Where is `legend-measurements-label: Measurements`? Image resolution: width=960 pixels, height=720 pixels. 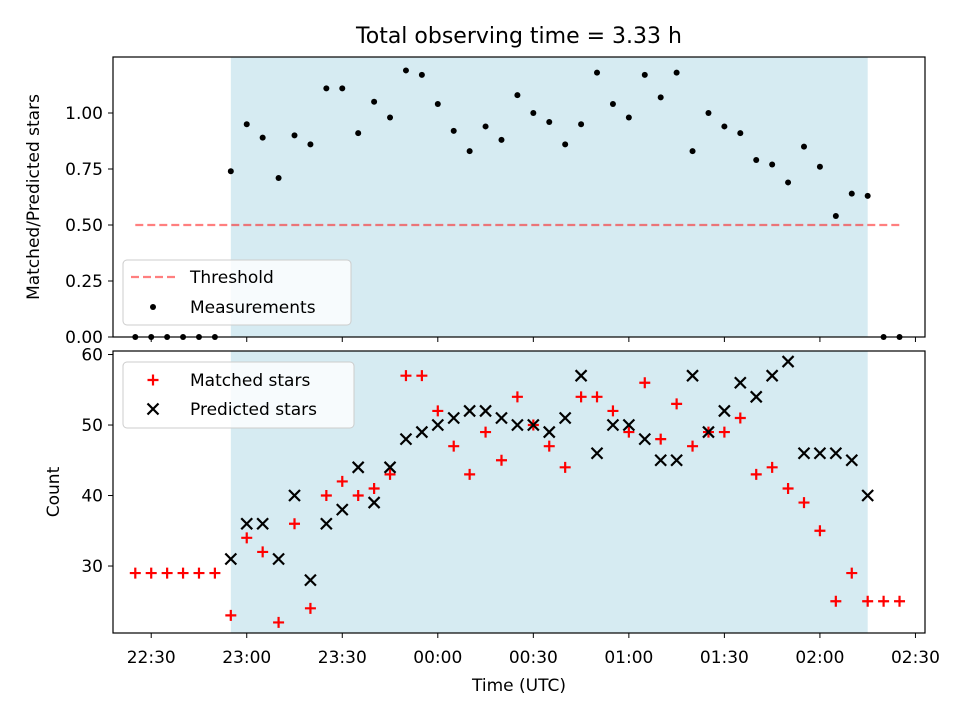 legend-measurements-label: Measurements is located at coordinates (253, 308).